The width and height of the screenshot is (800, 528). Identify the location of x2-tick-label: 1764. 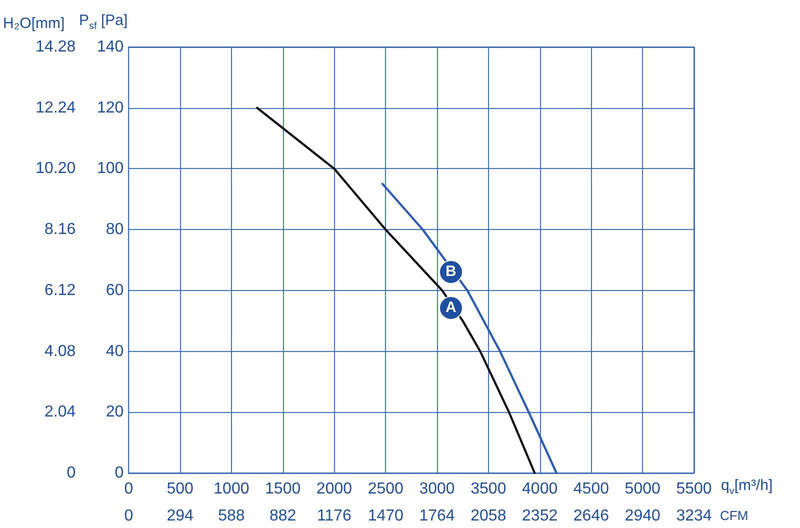
(437, 516).